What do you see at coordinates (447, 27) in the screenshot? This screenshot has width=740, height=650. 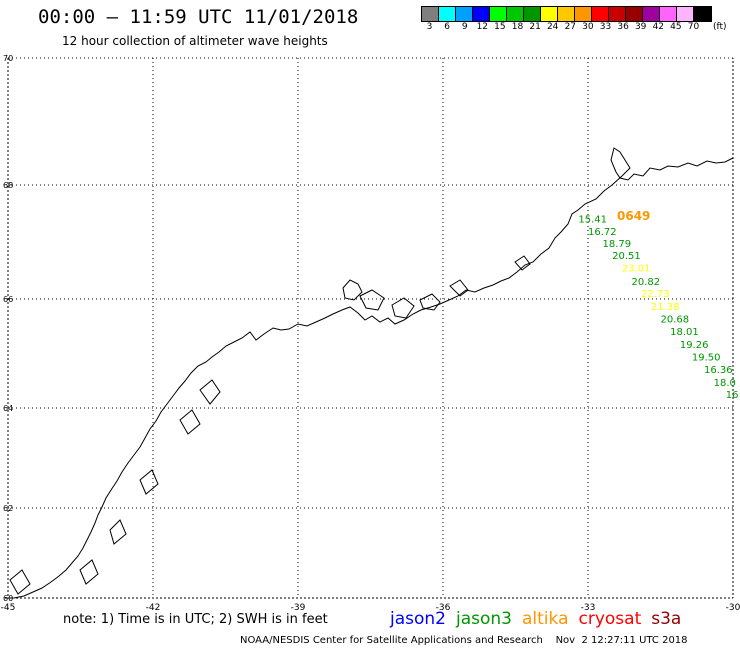 I see `legend-label: 6` at bounding box center [447, 27].